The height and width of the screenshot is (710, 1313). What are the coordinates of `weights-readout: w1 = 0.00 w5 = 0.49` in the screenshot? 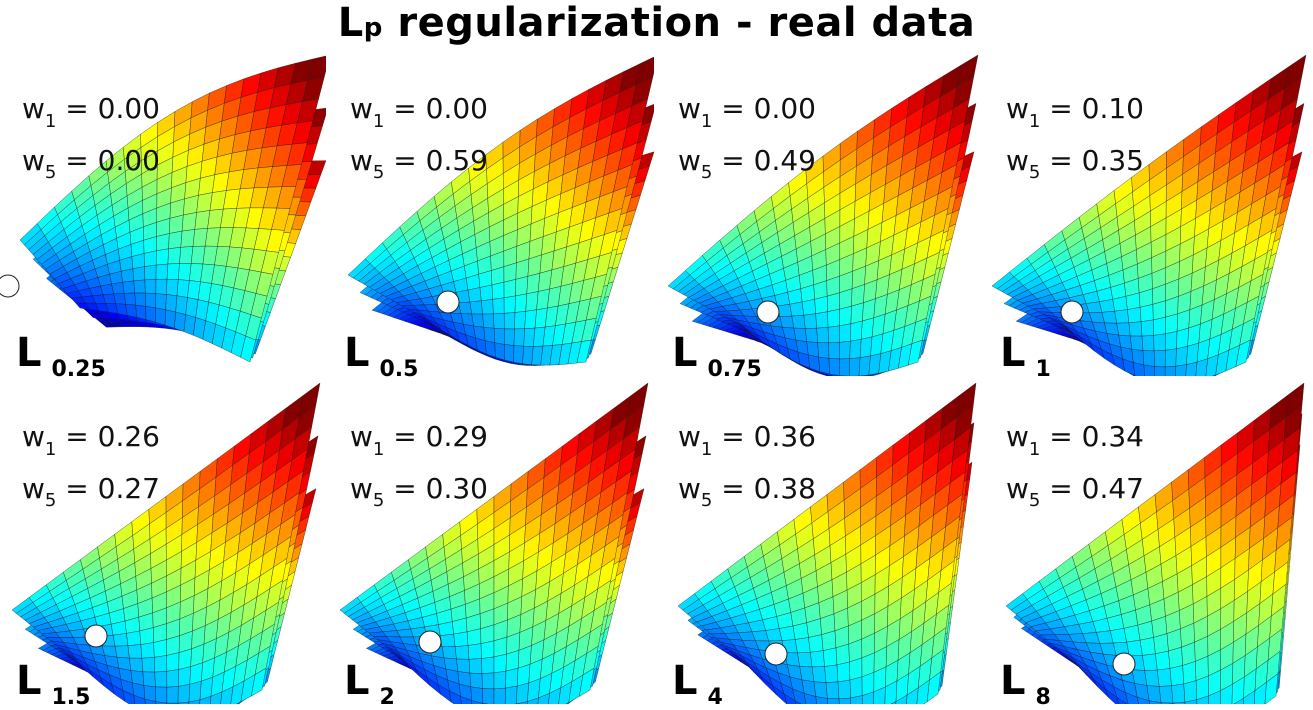 It's located at (747, 139).